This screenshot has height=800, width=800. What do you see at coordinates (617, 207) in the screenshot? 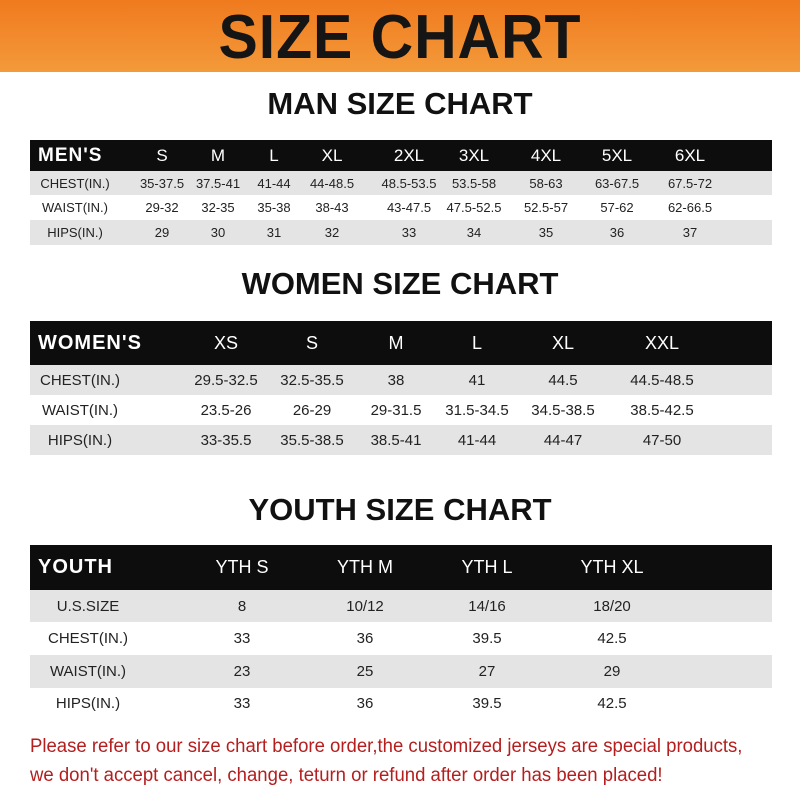
I see `table-cell: 57-62` at bounding box center [617, 207].